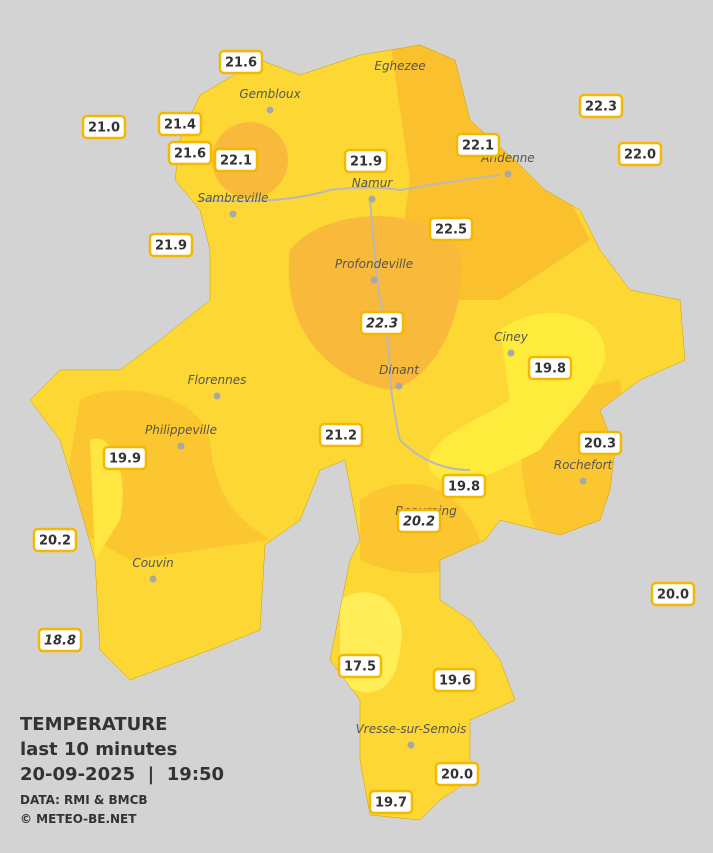  I want to click on legend-copyright: © METEO-BE.NET, so click(78, 819).